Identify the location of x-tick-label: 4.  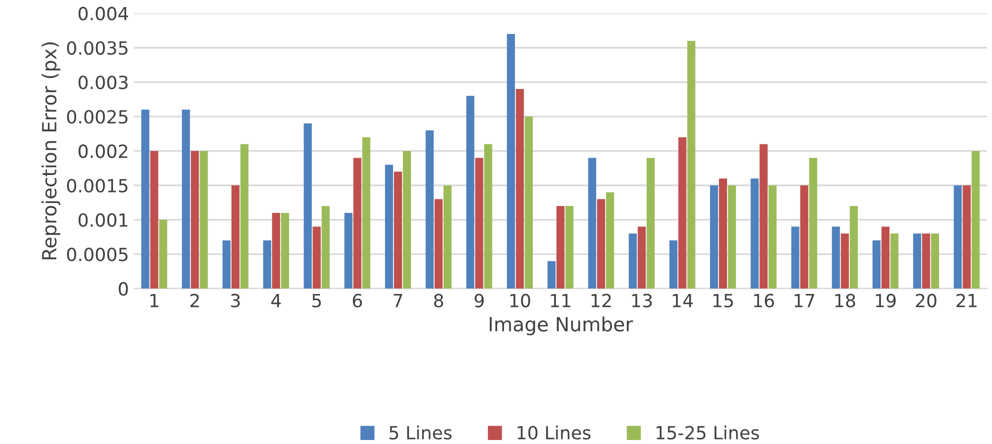
(276, 301).